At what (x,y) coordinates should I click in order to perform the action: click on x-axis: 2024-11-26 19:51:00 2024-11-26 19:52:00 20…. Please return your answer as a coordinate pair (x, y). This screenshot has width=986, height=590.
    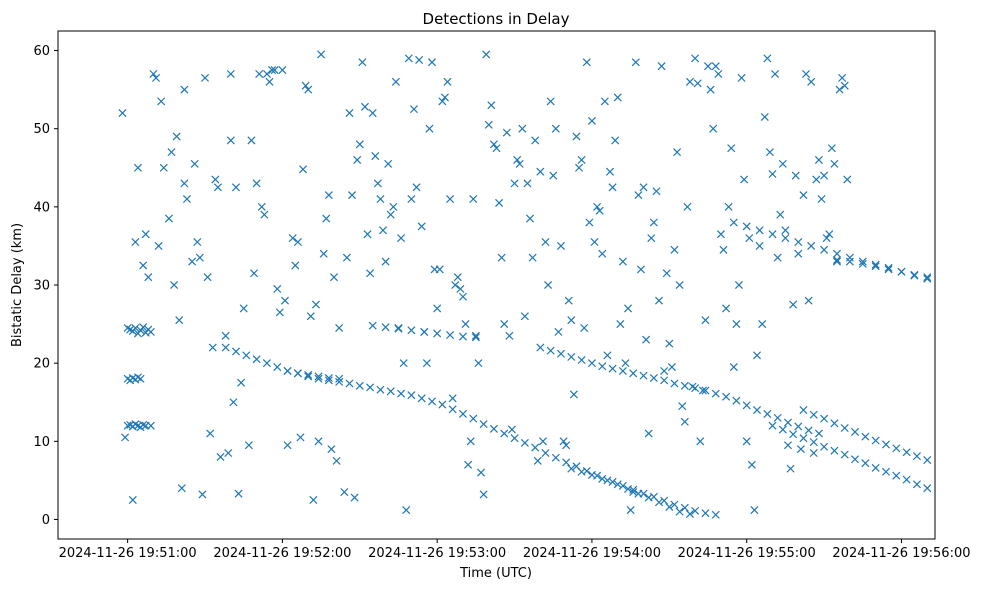
    Looking at the image, I should click on (515, 550).